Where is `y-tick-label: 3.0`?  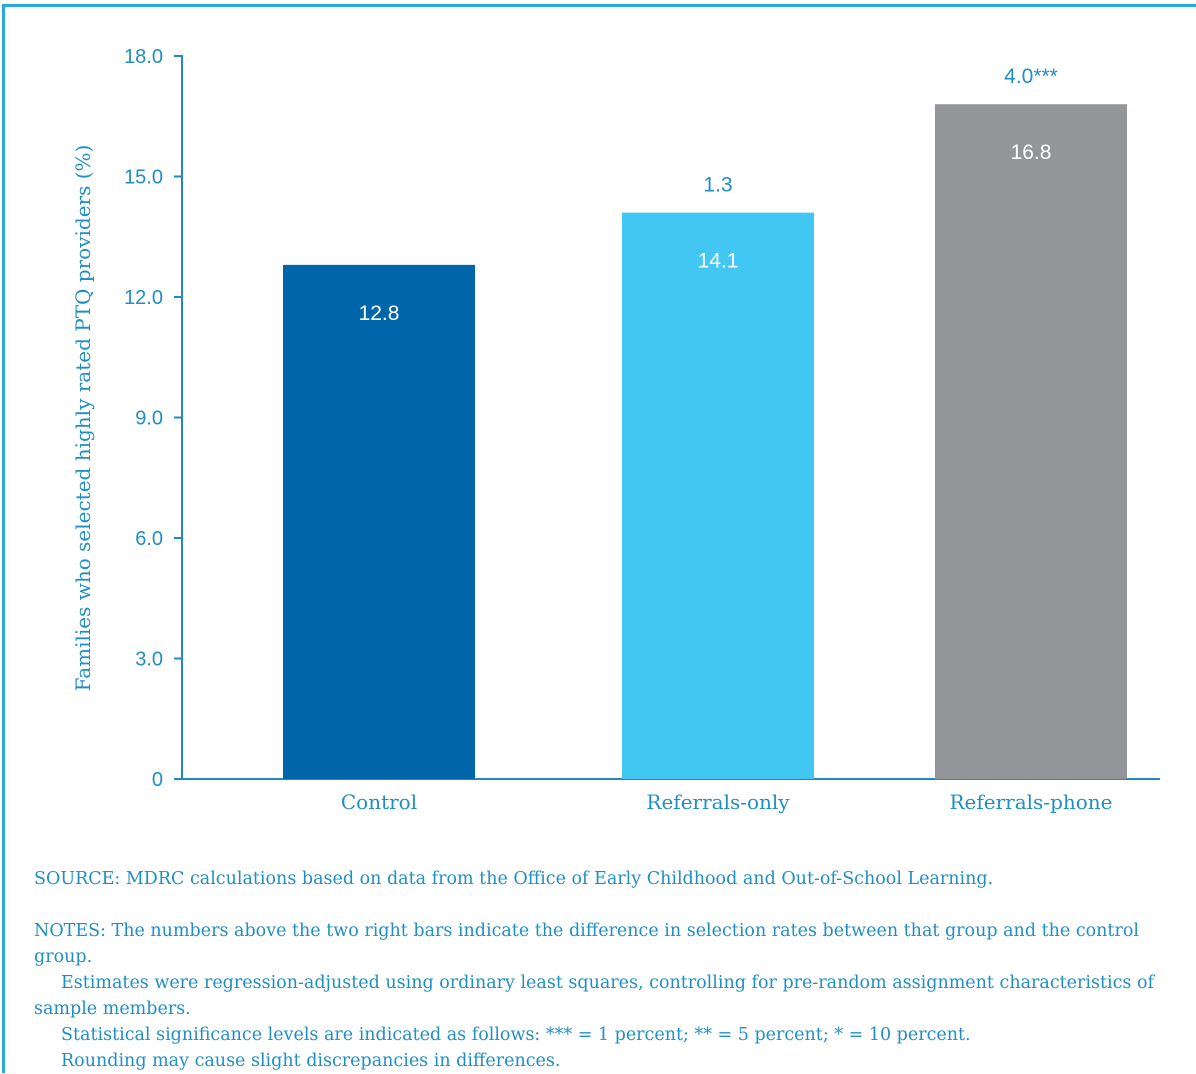 y-tick-label: 3.0 is located at coordinates (149, 660).